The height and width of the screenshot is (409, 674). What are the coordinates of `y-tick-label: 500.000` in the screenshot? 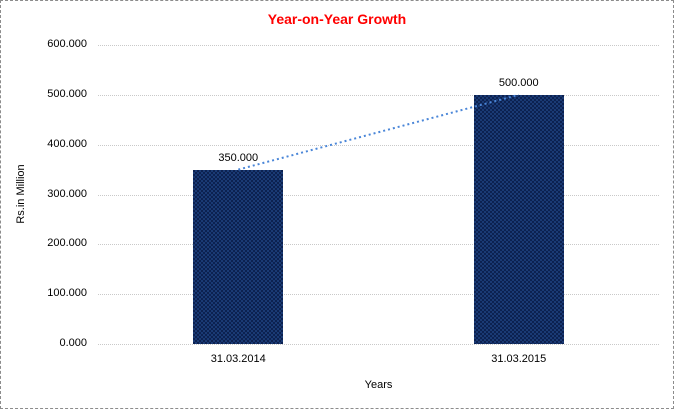 It's located at (67, 93).